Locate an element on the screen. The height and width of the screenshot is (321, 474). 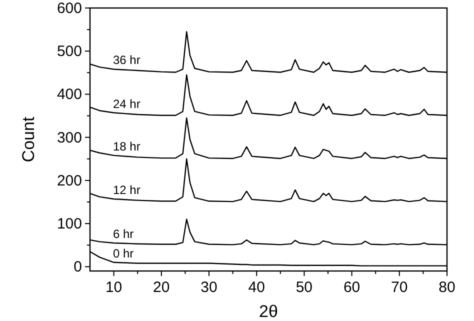
x-tick-label: 40 is located at coordinates (256, 287).